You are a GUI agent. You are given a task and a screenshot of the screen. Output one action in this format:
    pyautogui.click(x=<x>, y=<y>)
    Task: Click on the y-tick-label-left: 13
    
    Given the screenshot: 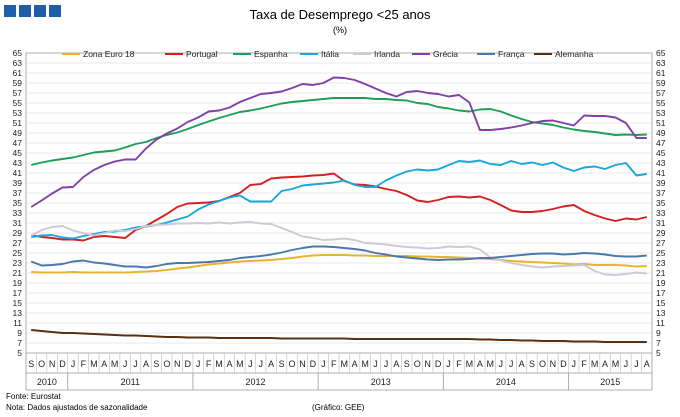 What is the action you would take?
    pyautogui.click(x=18, y=313)
    